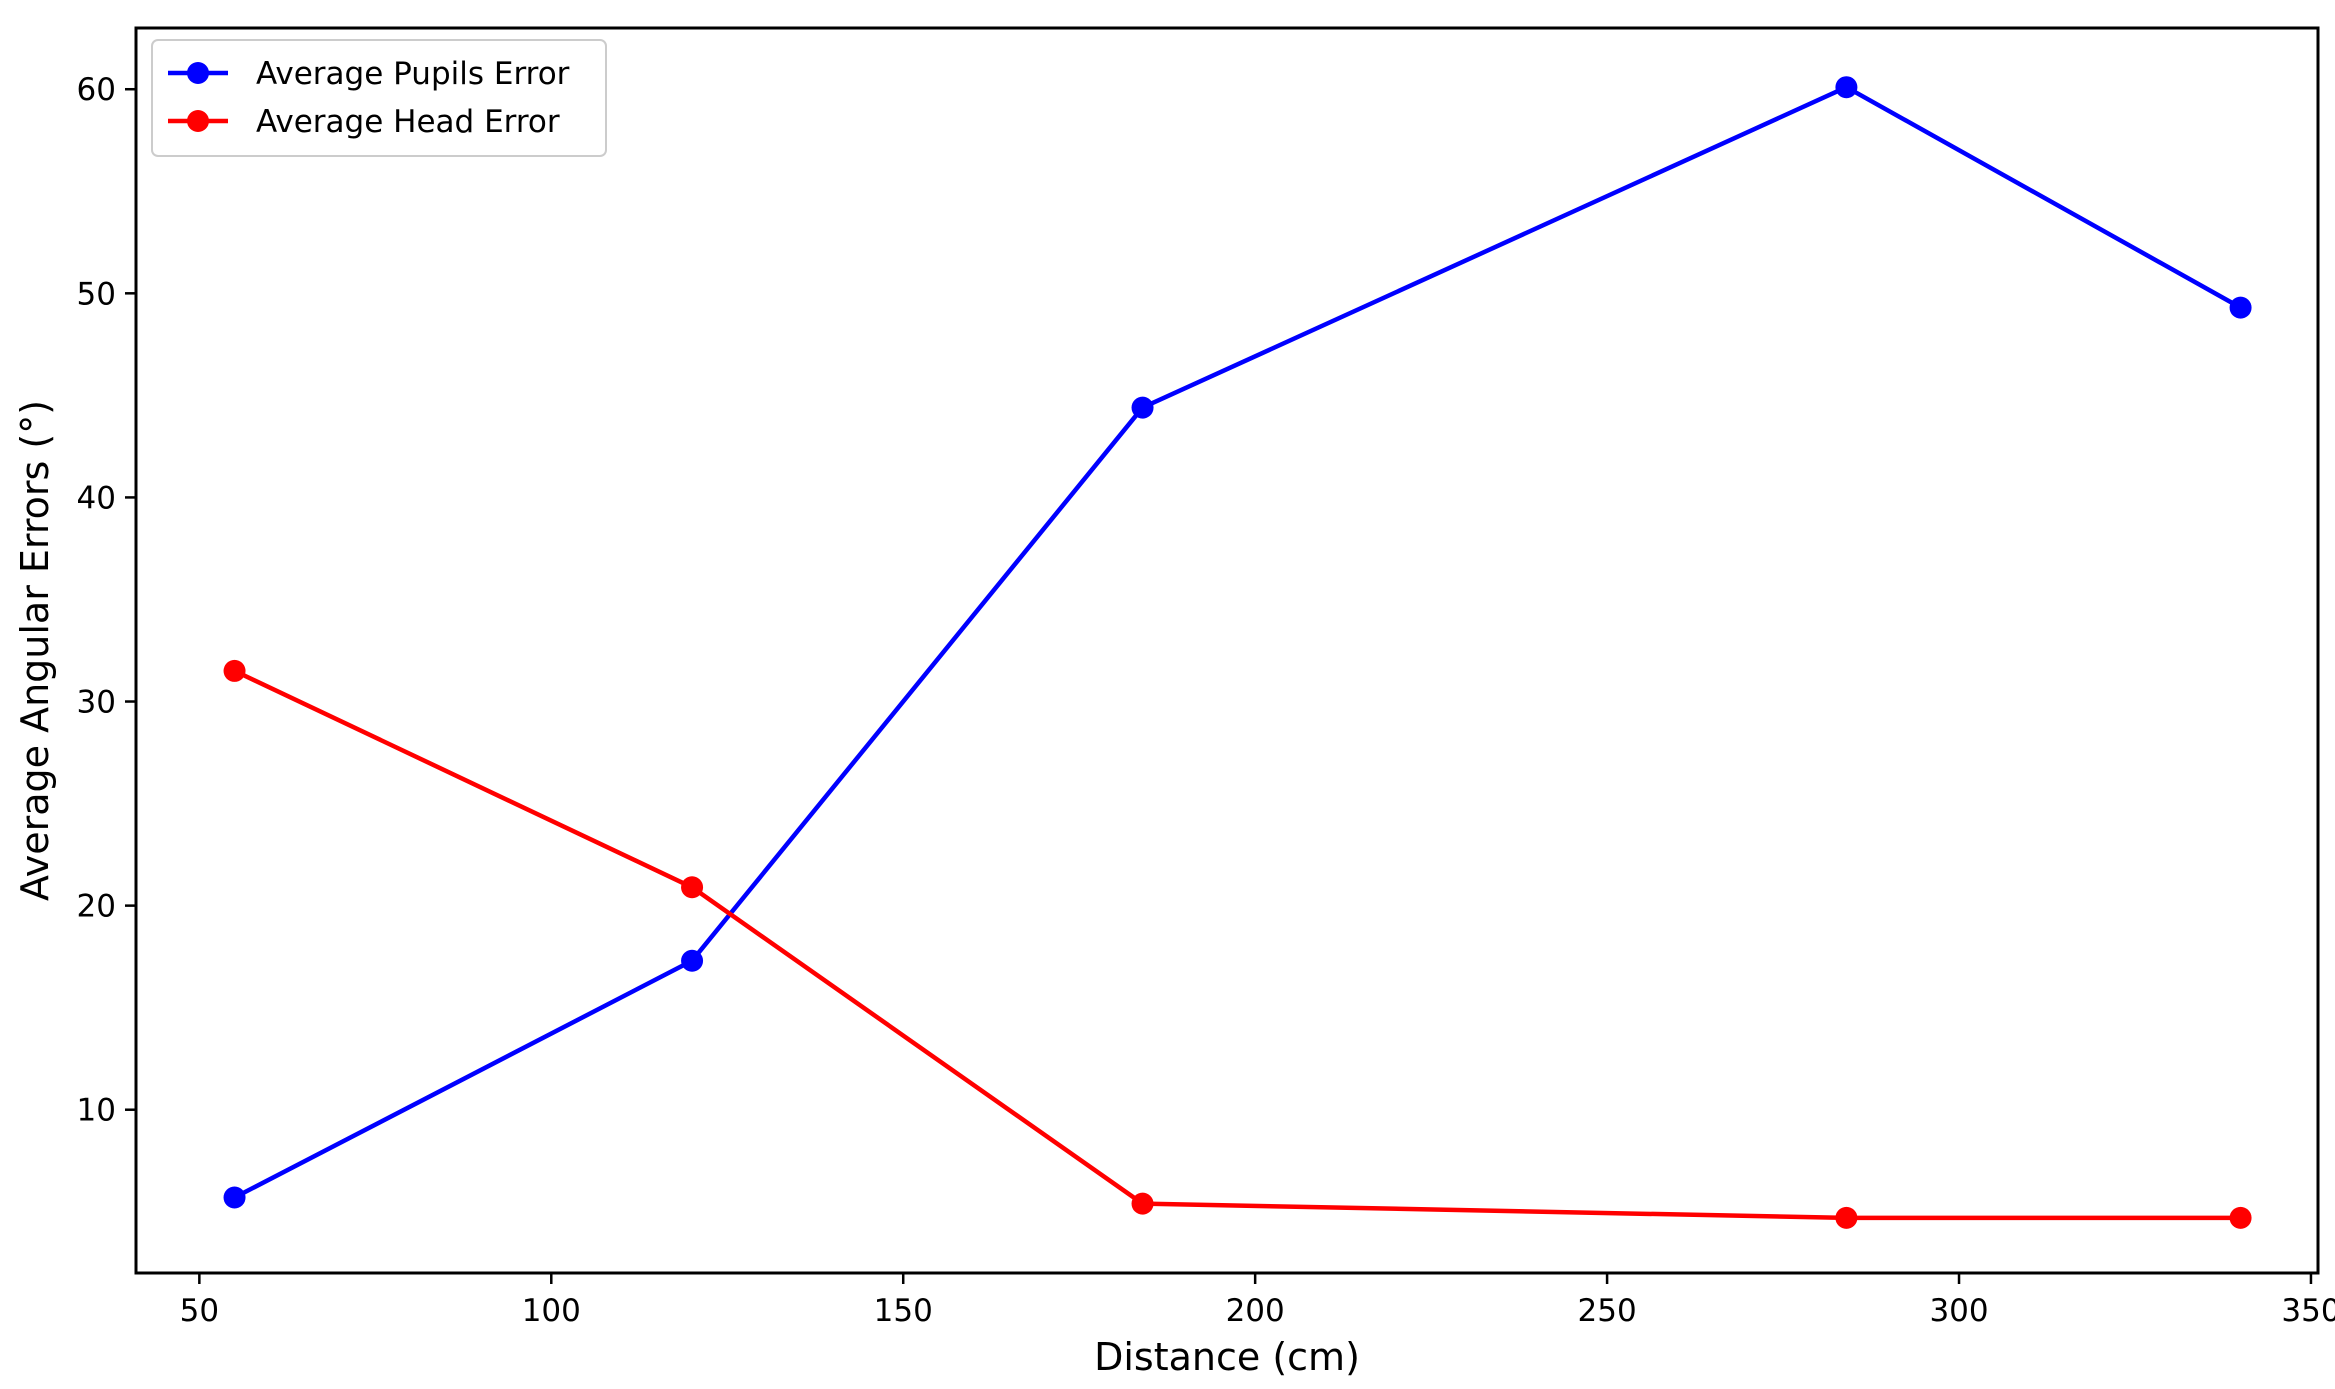 The width and height of the screenshot is (2335, 1389). What do you see at coordinates (408, 122) in the screenshot?
I see `legend-label: Average Head Error` at bounding box center [408, 122].